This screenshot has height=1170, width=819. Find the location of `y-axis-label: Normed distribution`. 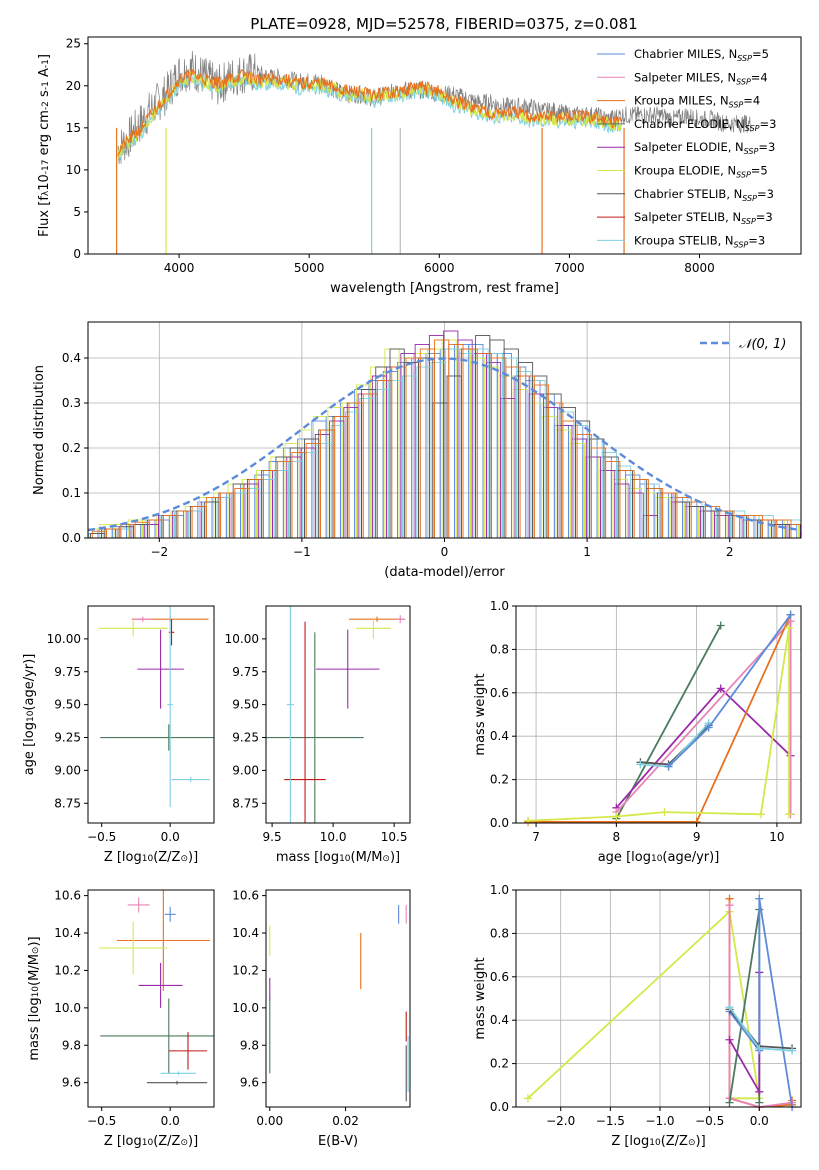

y-axis-label: Normed distribution is located at coordinates (39, 430).